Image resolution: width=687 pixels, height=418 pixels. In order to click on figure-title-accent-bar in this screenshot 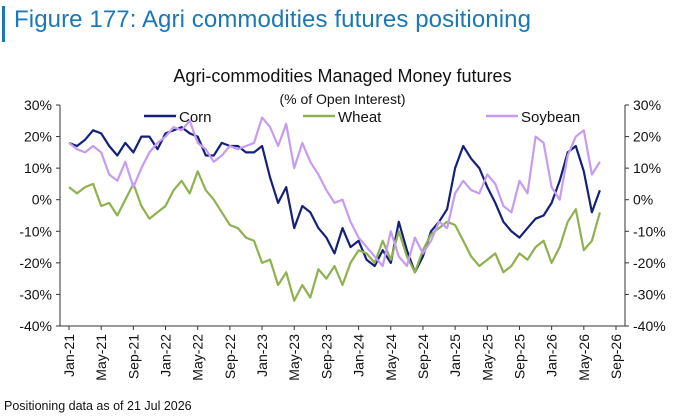, I will do `click(3, 24)`.